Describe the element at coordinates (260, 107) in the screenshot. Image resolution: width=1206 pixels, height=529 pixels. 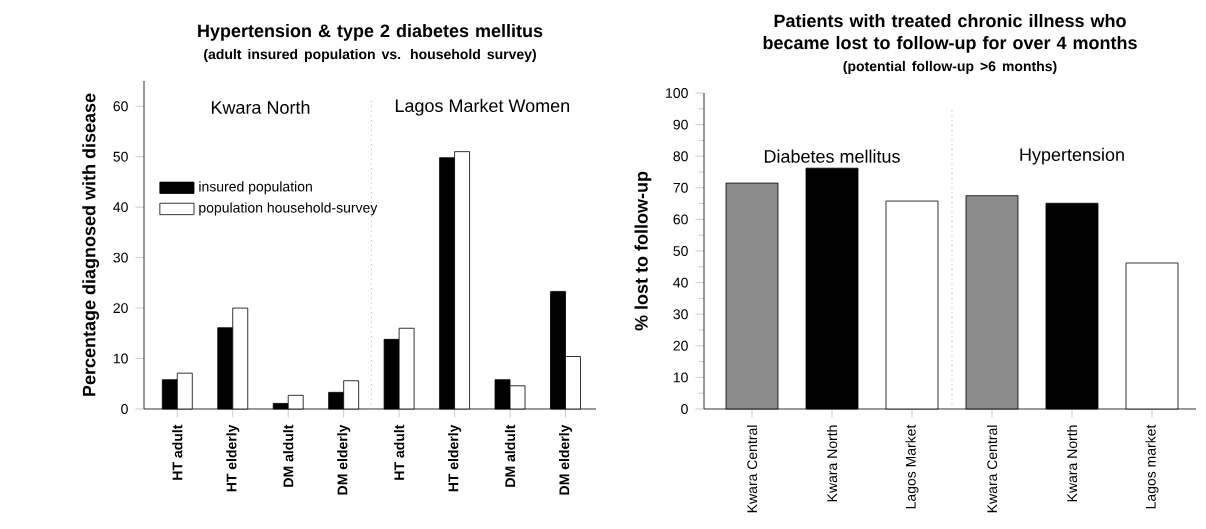
I see `annotation: Kwara North` at that location.